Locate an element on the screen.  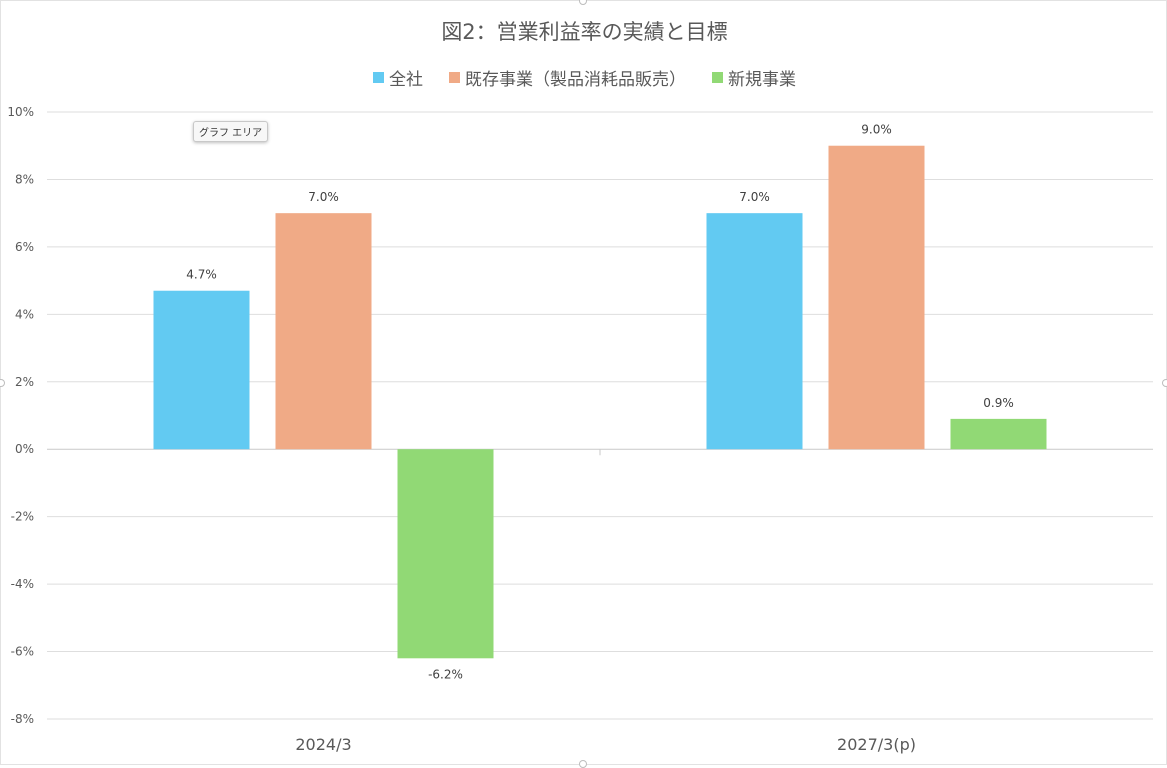
legend-item-zensha: 全社 is located at coordinates (398, 77).